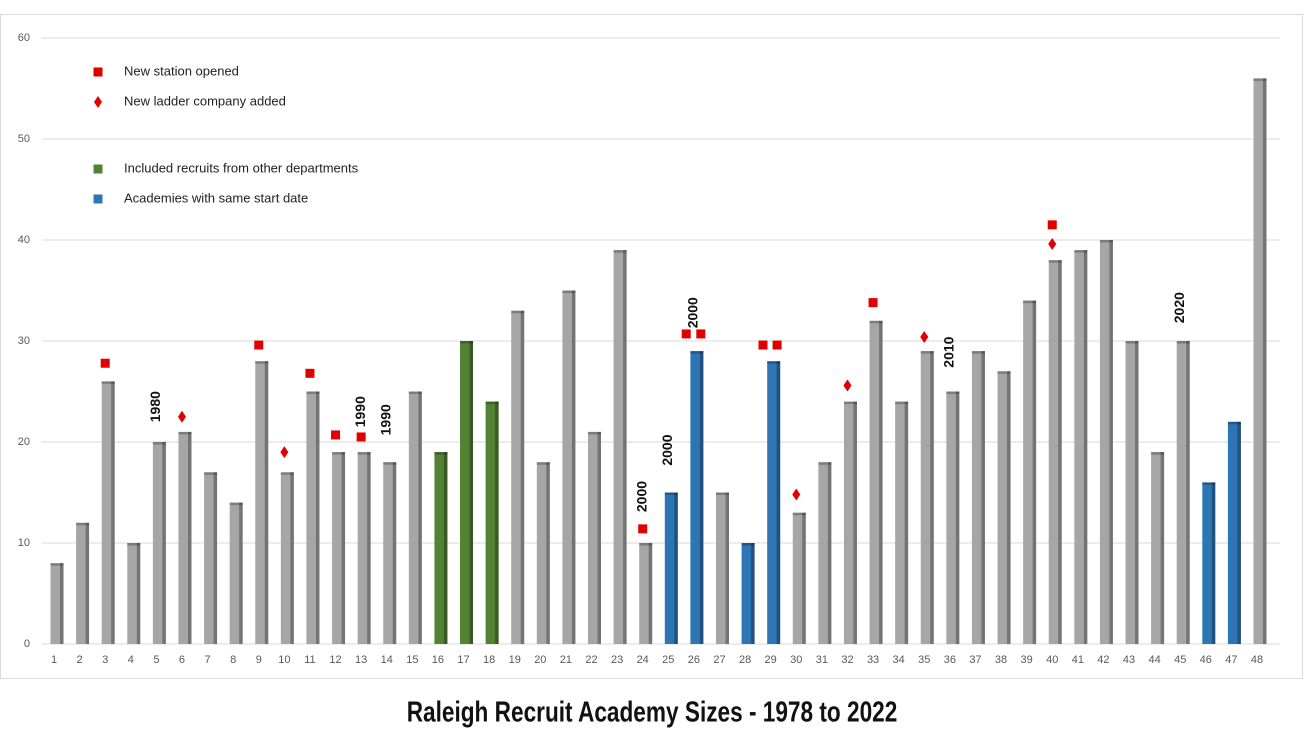 This screenshot has height=741, width=1304. Describe the element at coordinates (24, 139) in the screenshot. I see `y-tick-label: 50` at that location.